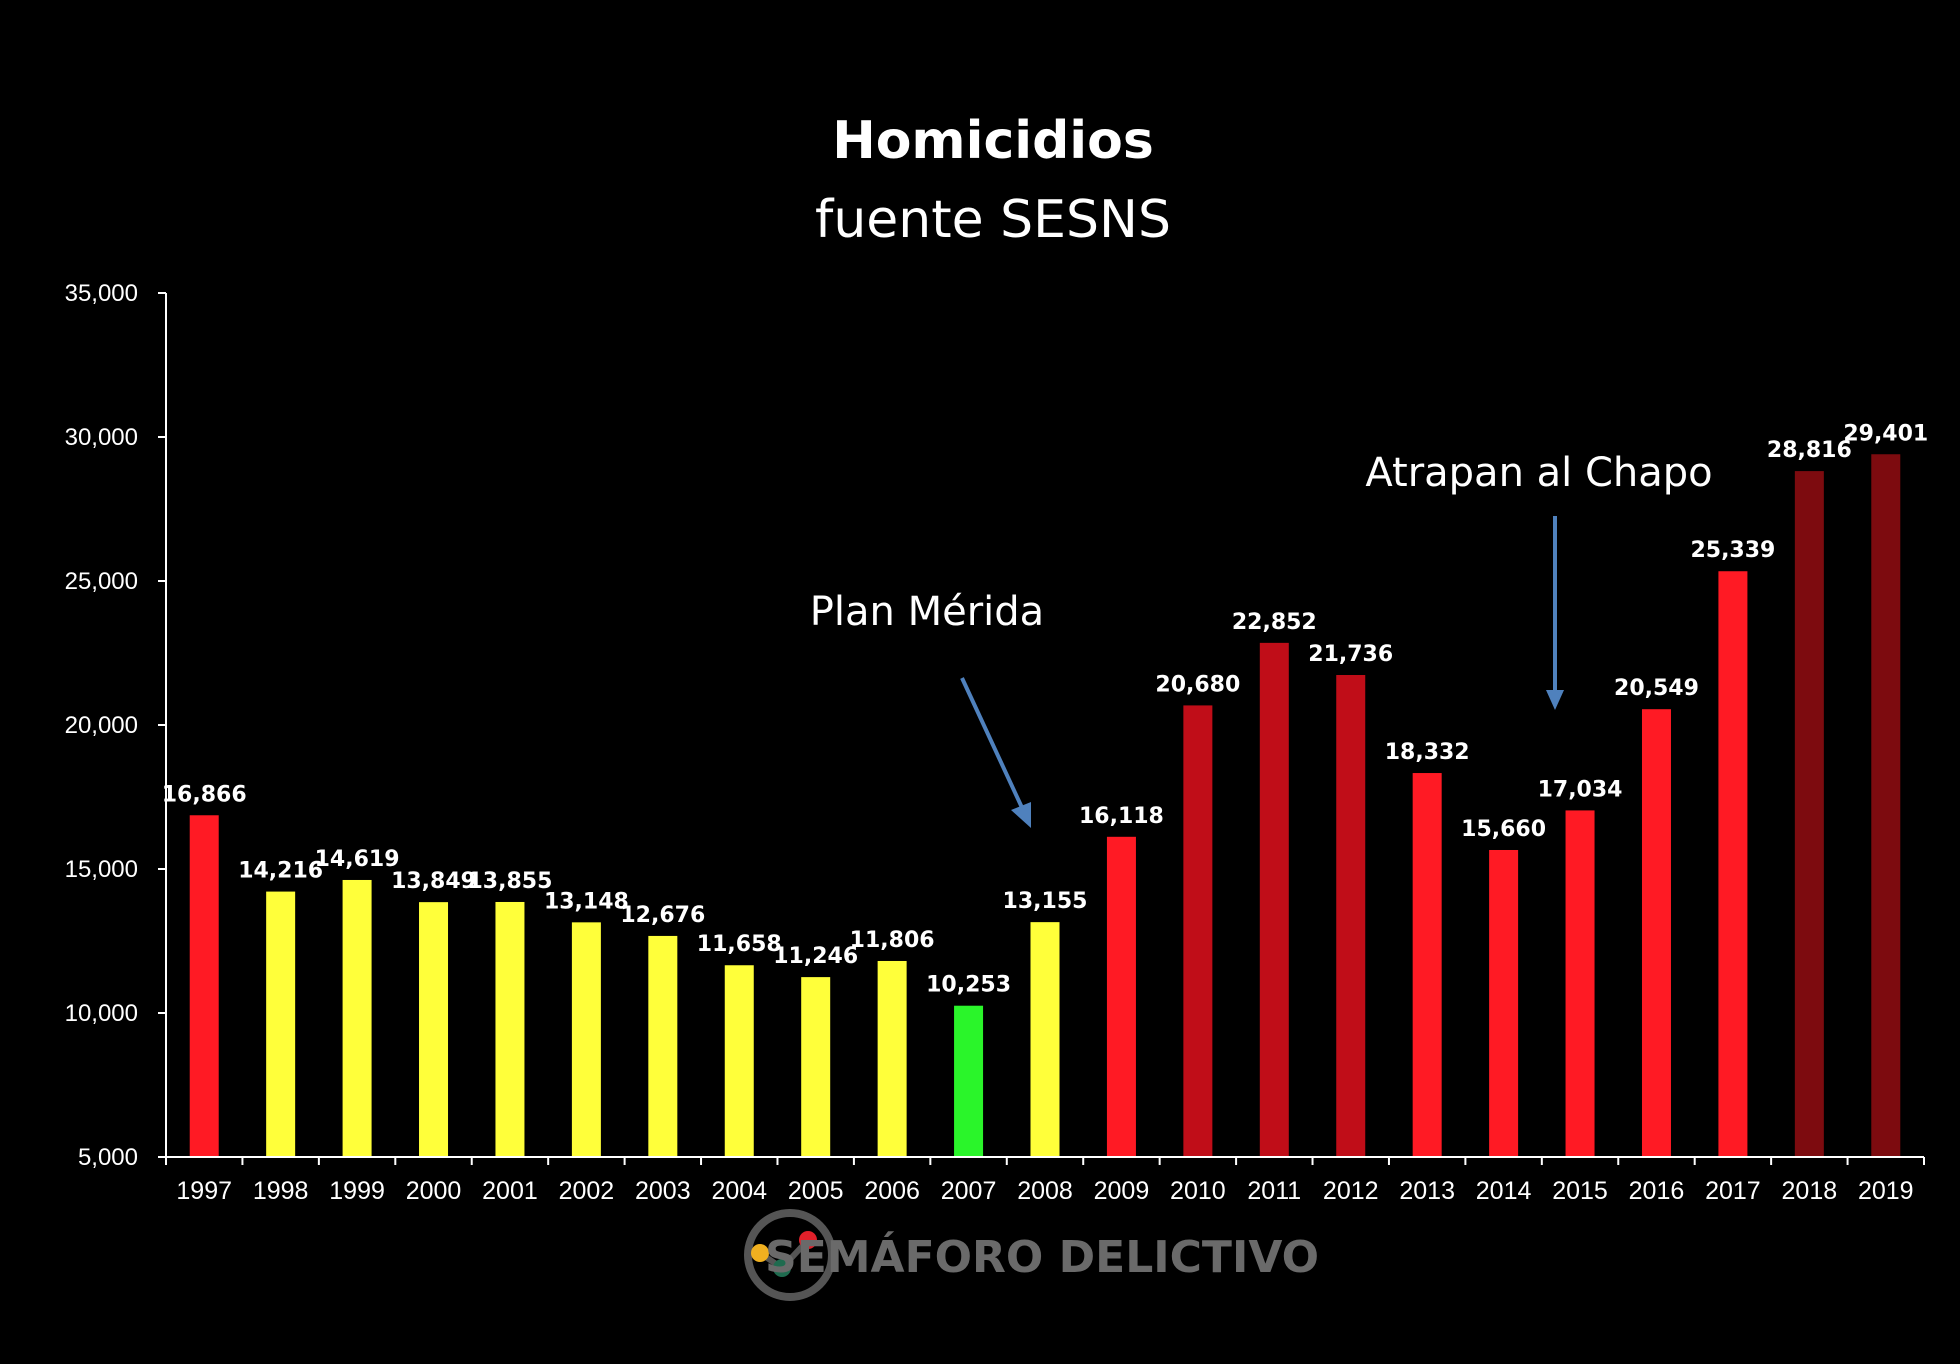  I want to click on data-label-2009: 16,118, so click(1121, 816).